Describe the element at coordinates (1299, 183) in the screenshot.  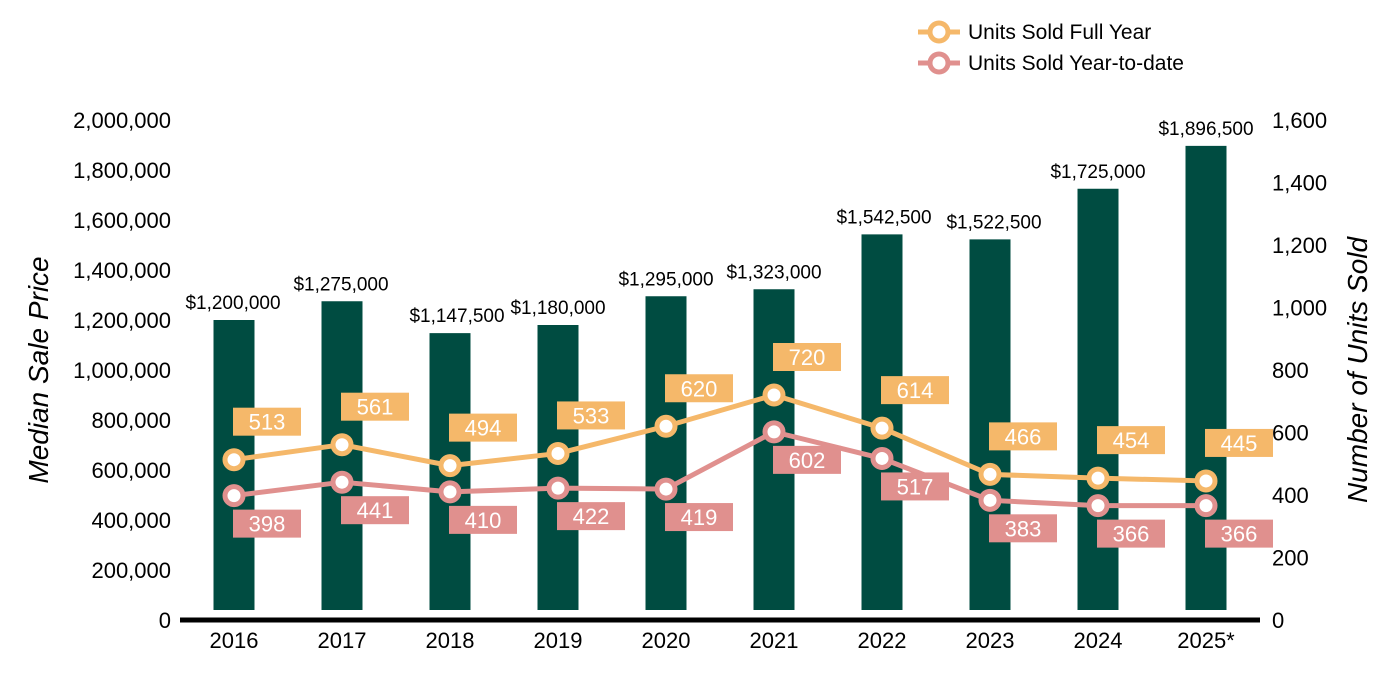
I see `y-right-tick-label: 1,400` at that location.